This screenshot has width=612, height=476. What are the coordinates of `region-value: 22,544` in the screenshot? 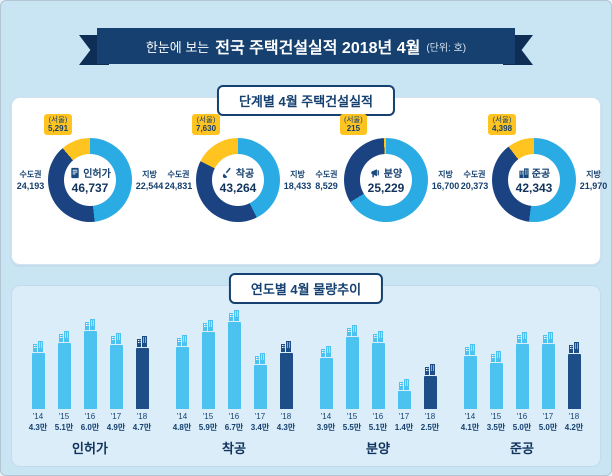 It's located at (149, 186).